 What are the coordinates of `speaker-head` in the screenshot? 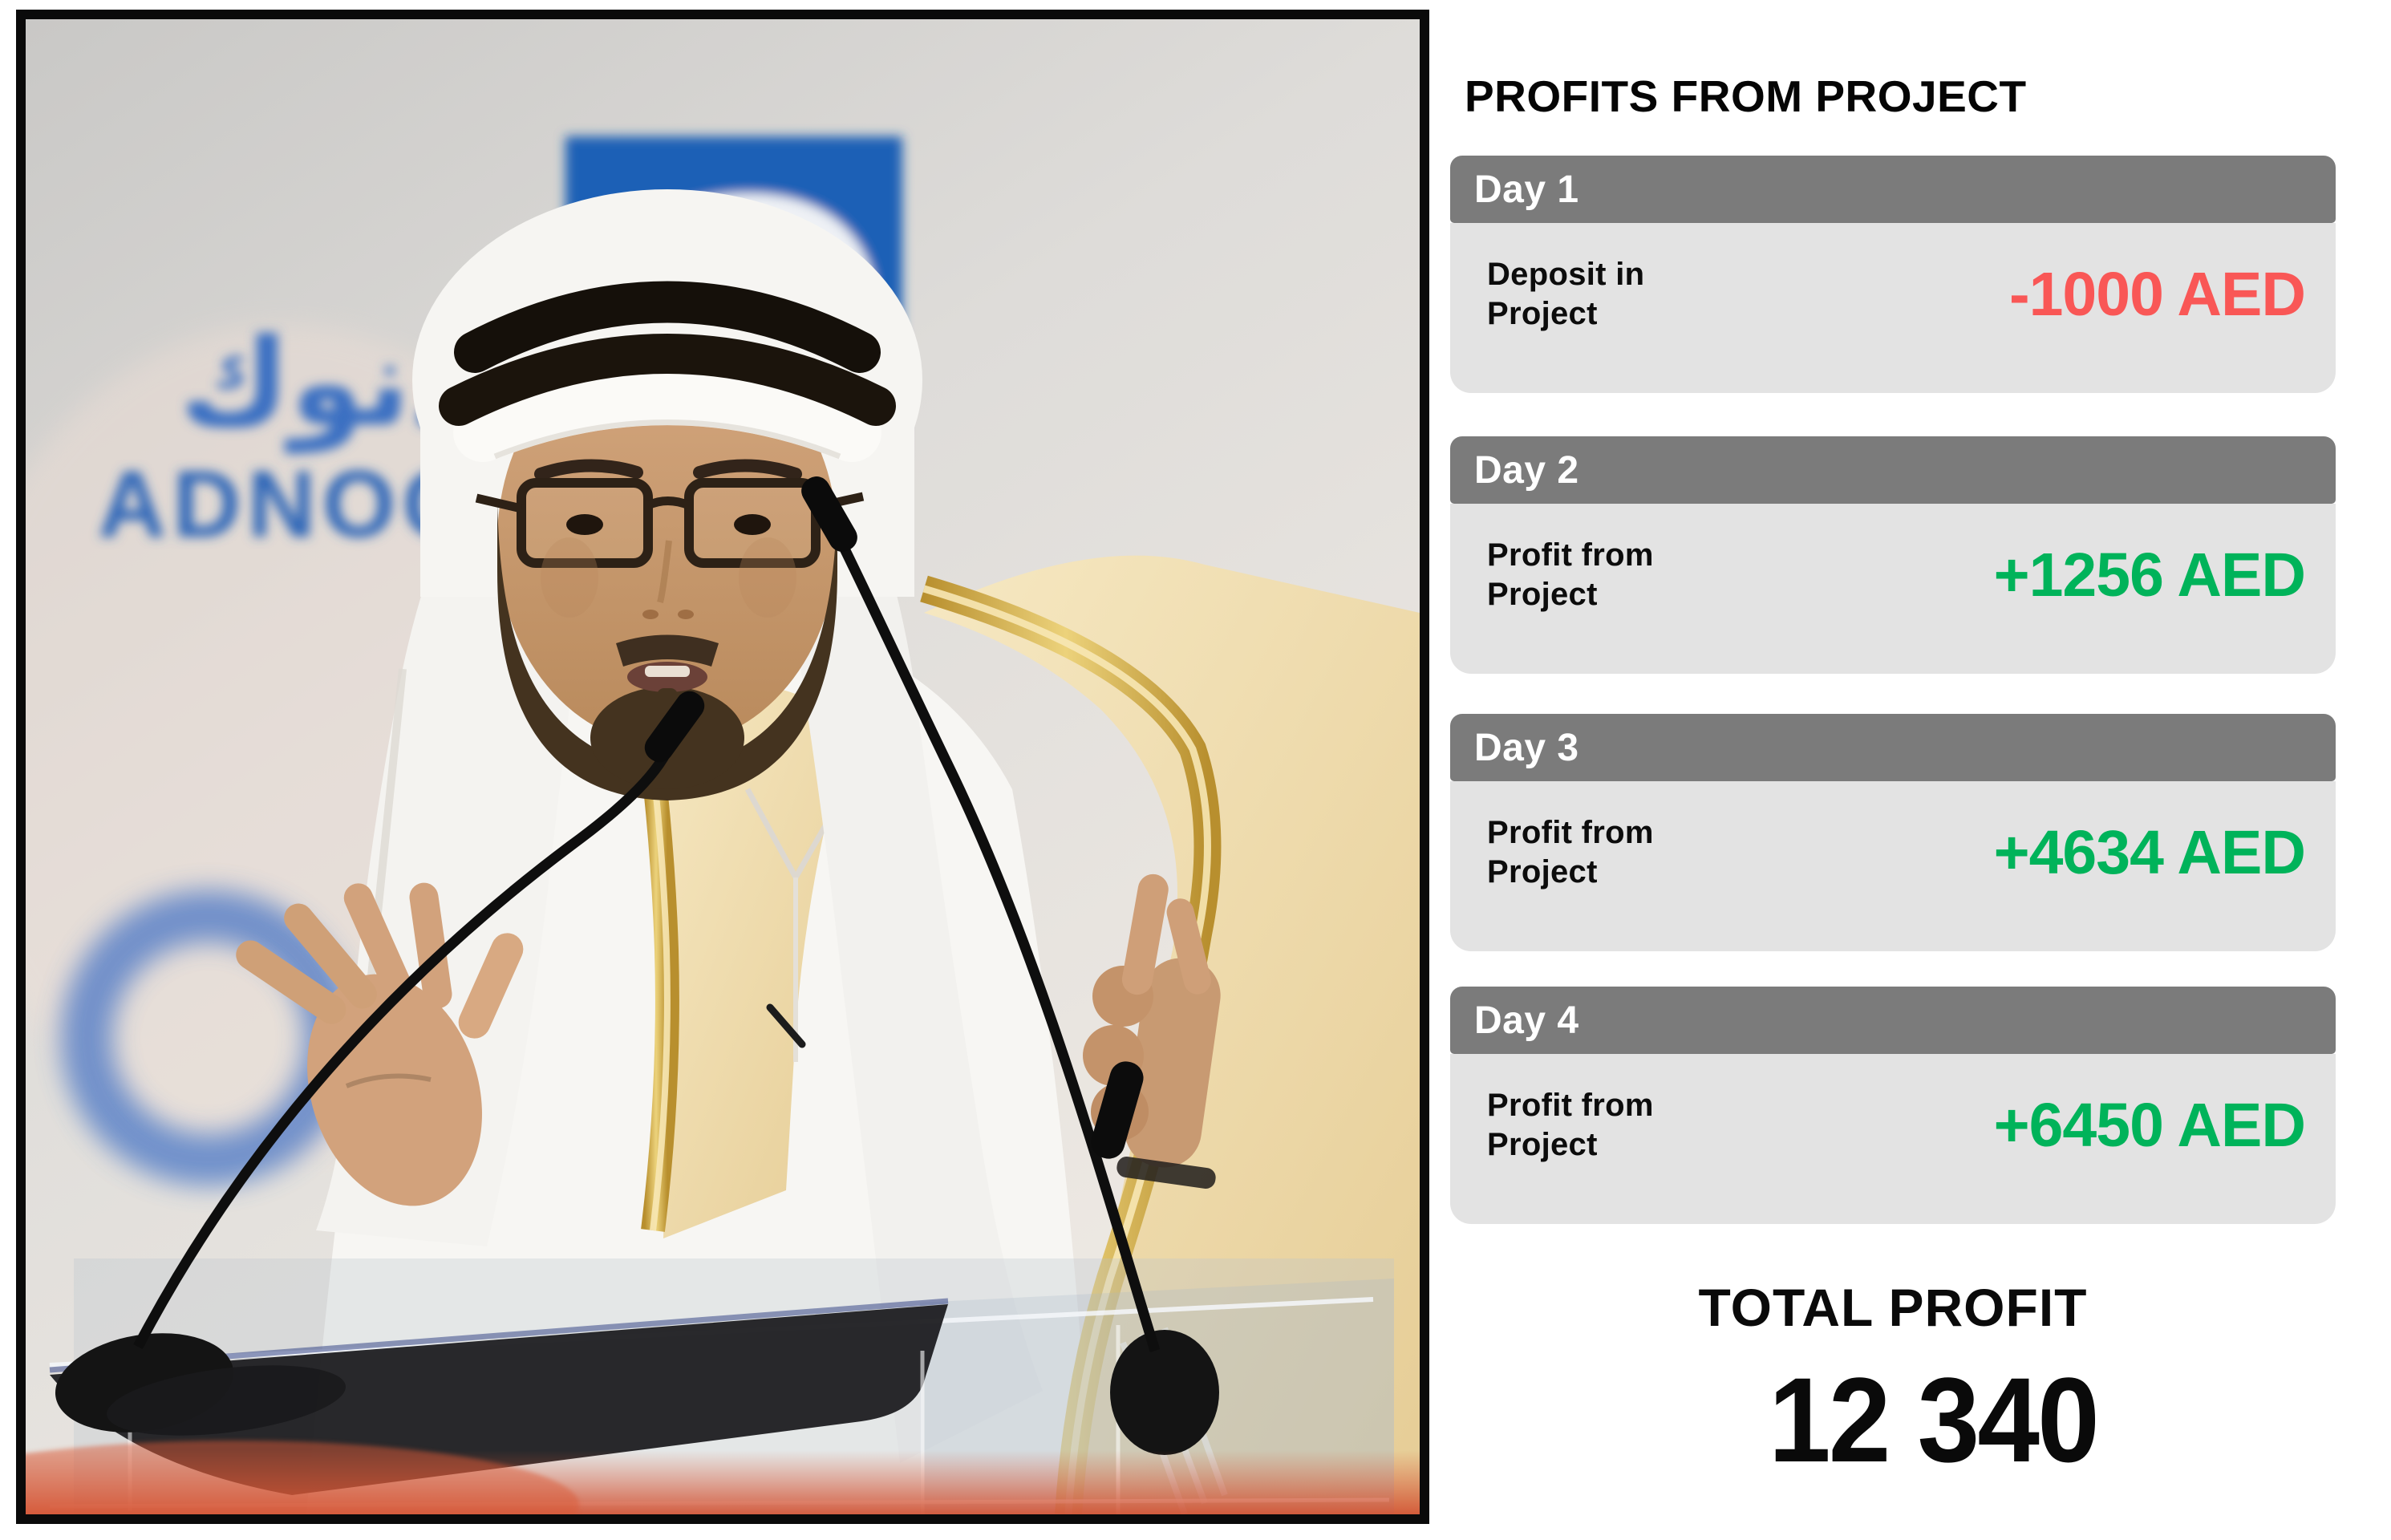 It's located at (667, 494).